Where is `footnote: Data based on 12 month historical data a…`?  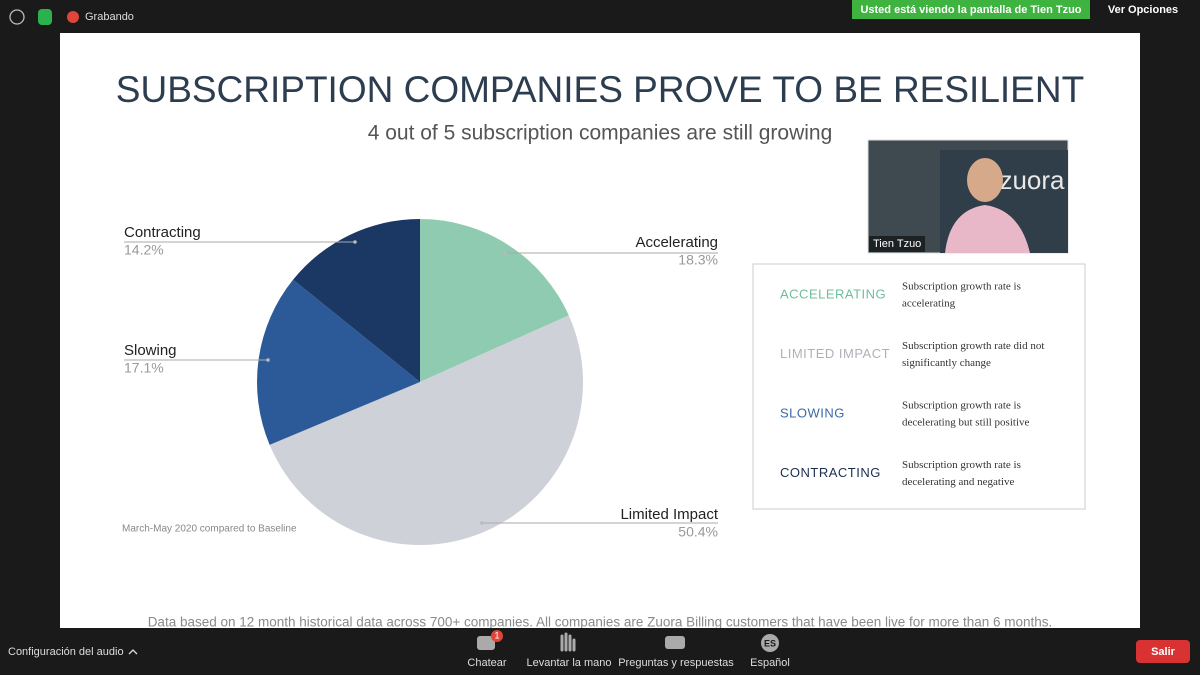 footnote: Data based on 12 month historical data a… is located at coordinates (600, 622).